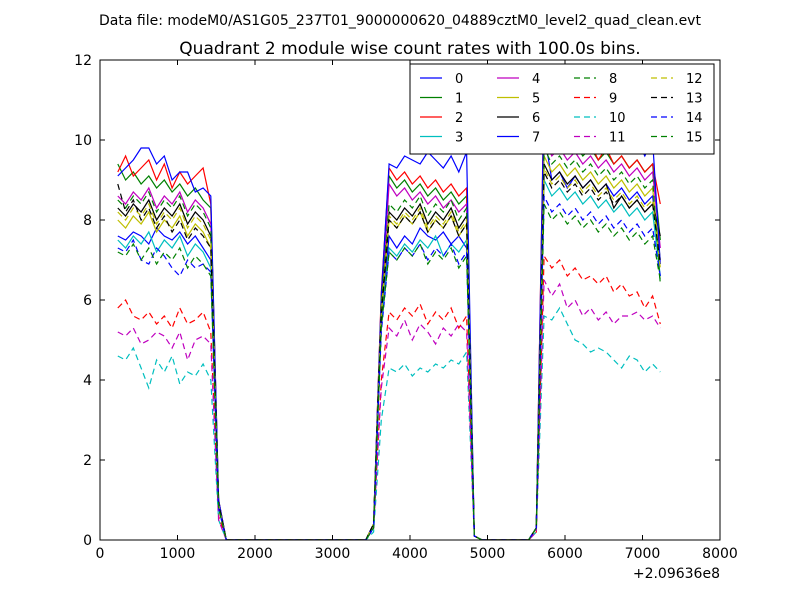 This screenshot has width=800, height=600. I want to click on legend-label-12: 12, so click(694, 79).